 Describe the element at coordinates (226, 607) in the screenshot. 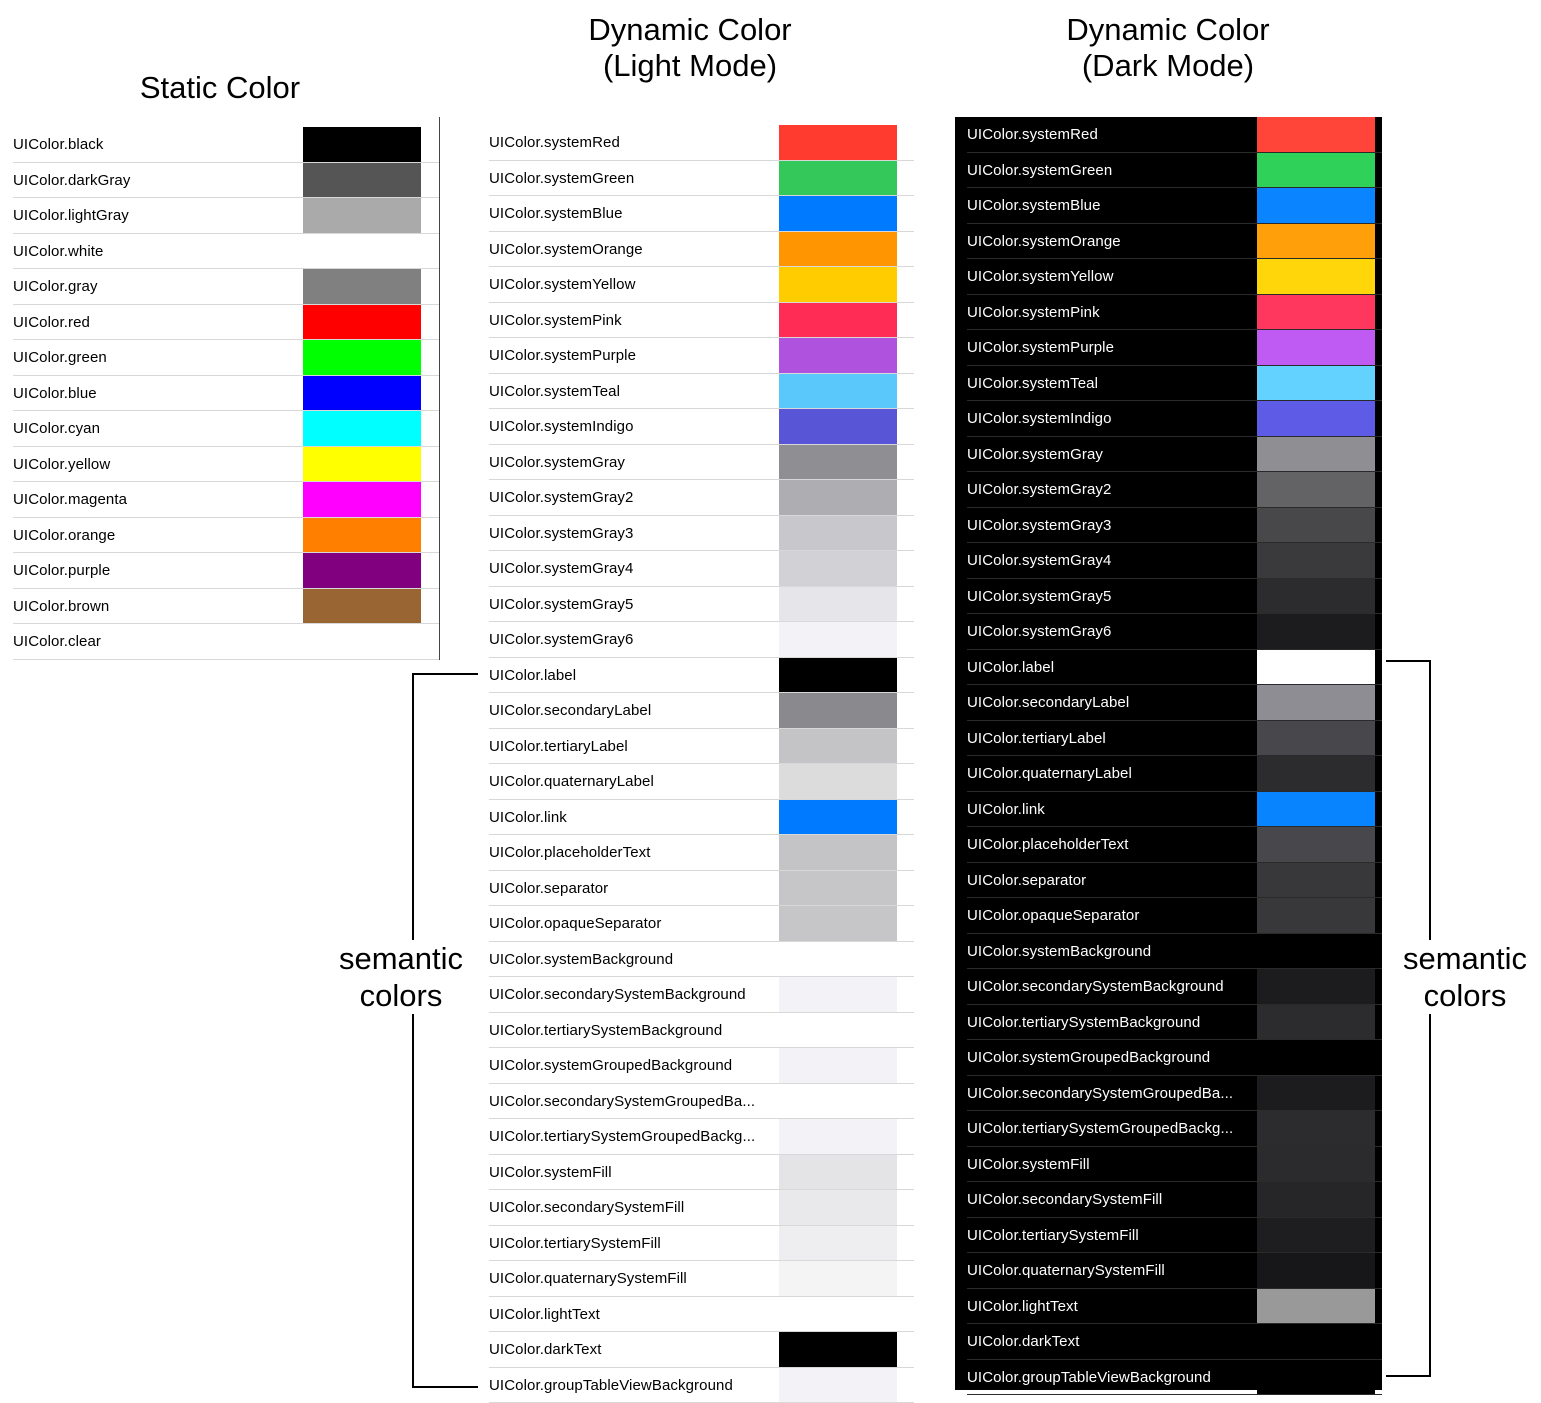

I see `color-row: UIColor.brown` at that location.